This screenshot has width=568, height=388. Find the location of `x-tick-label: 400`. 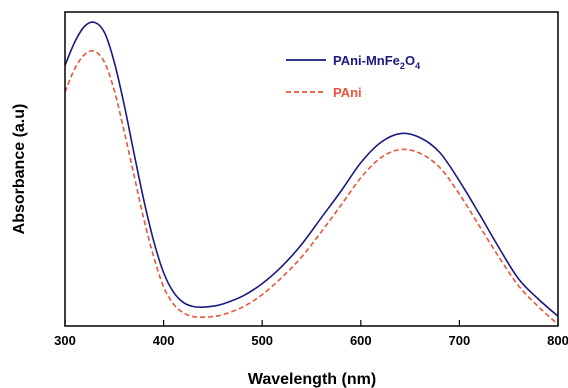

x-tick-label: 400 is located at coordinates (164, 340).